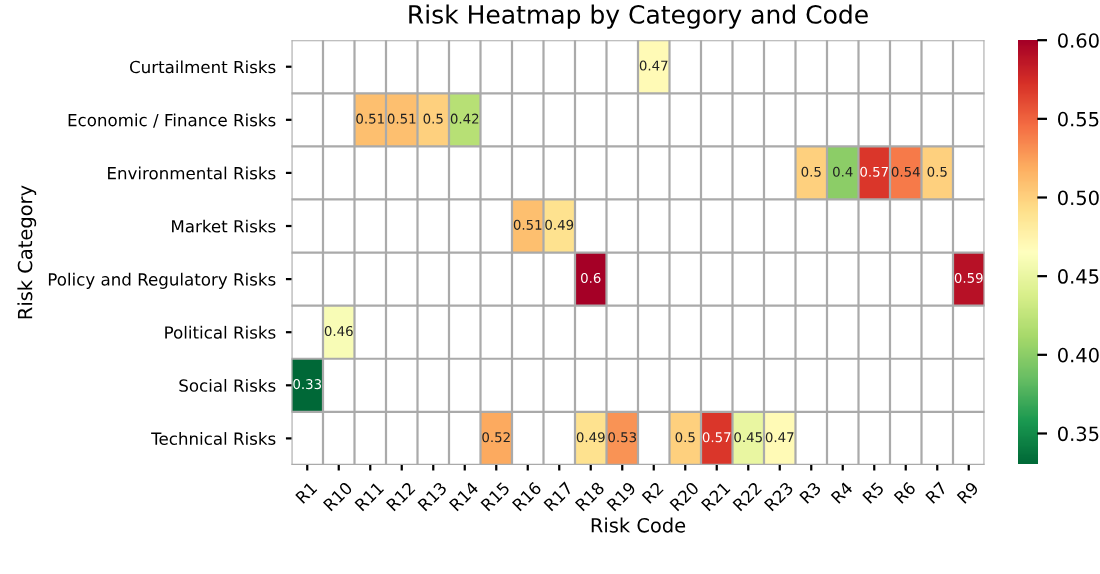  I want to click on x-tick-label: R11, so click(369, 496).